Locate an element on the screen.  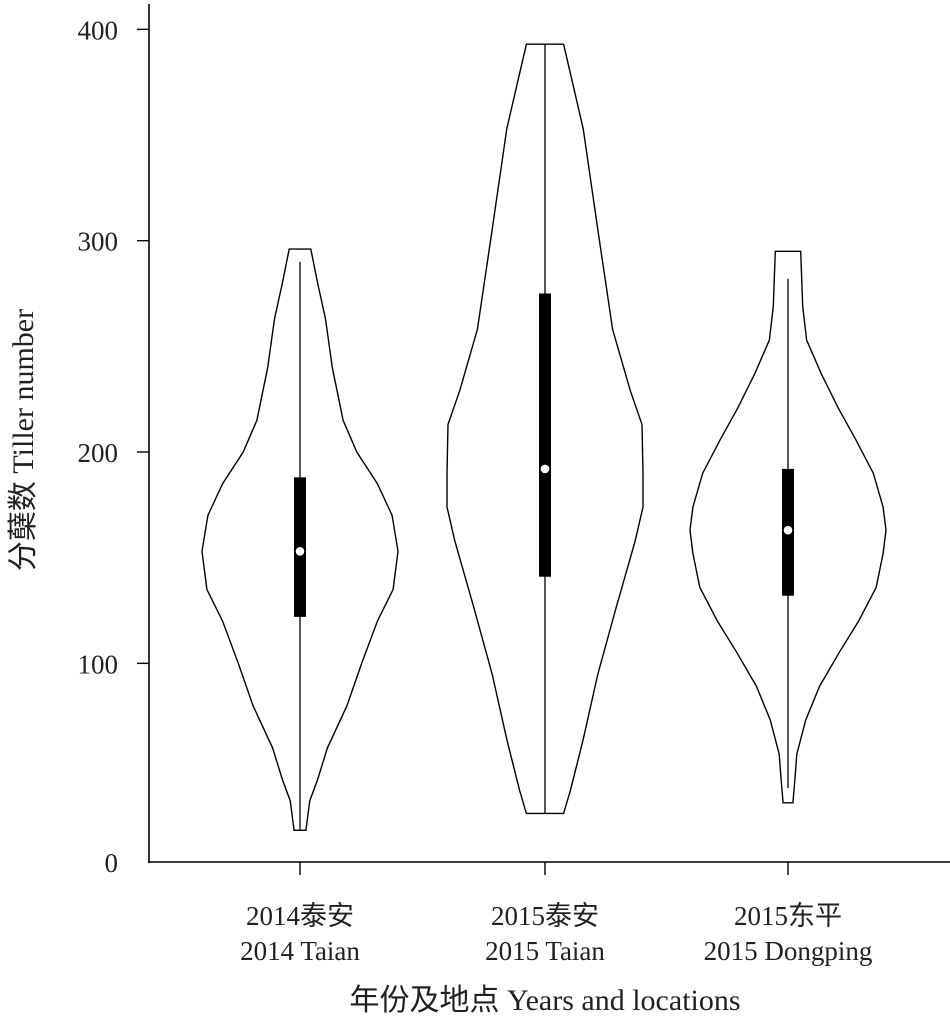
x-tick-label-line2: 2015 Dongping is located at coordinates (788, 951).